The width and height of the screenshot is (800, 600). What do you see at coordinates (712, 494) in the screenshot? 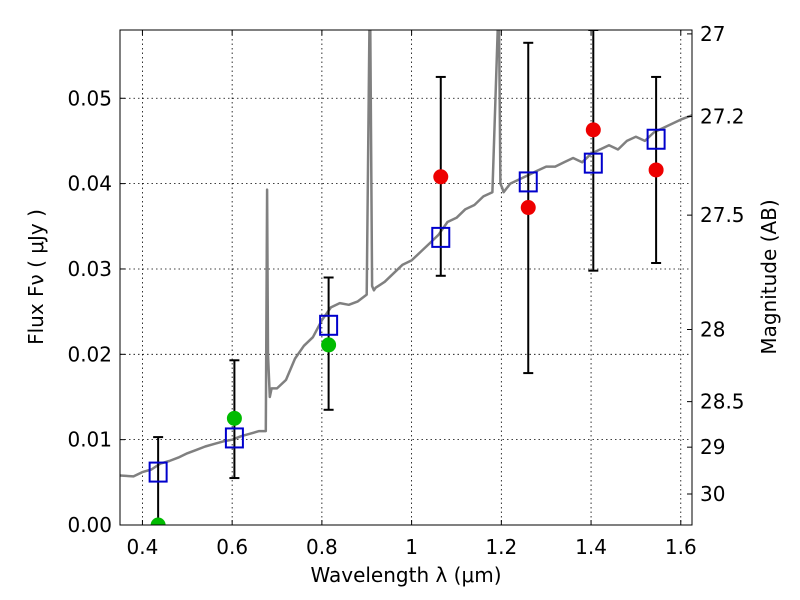
I see `right-tick-label: 30` at bounding box center [712, 494].